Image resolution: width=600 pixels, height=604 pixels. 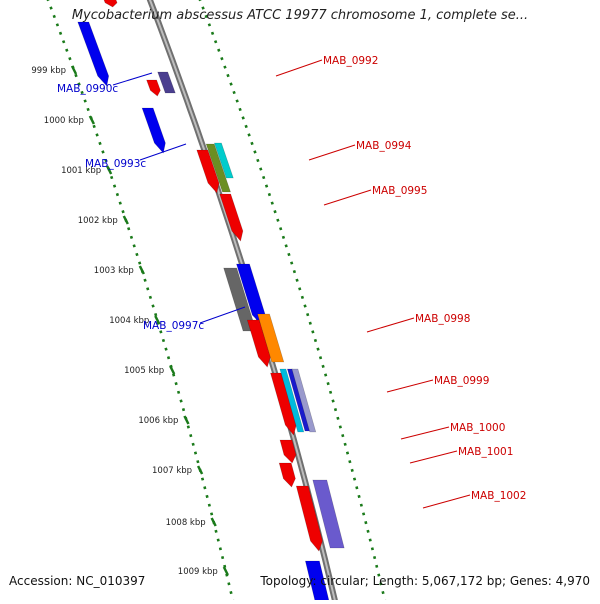 I want to click on forward-gene-top, so click(x=110, y=4).